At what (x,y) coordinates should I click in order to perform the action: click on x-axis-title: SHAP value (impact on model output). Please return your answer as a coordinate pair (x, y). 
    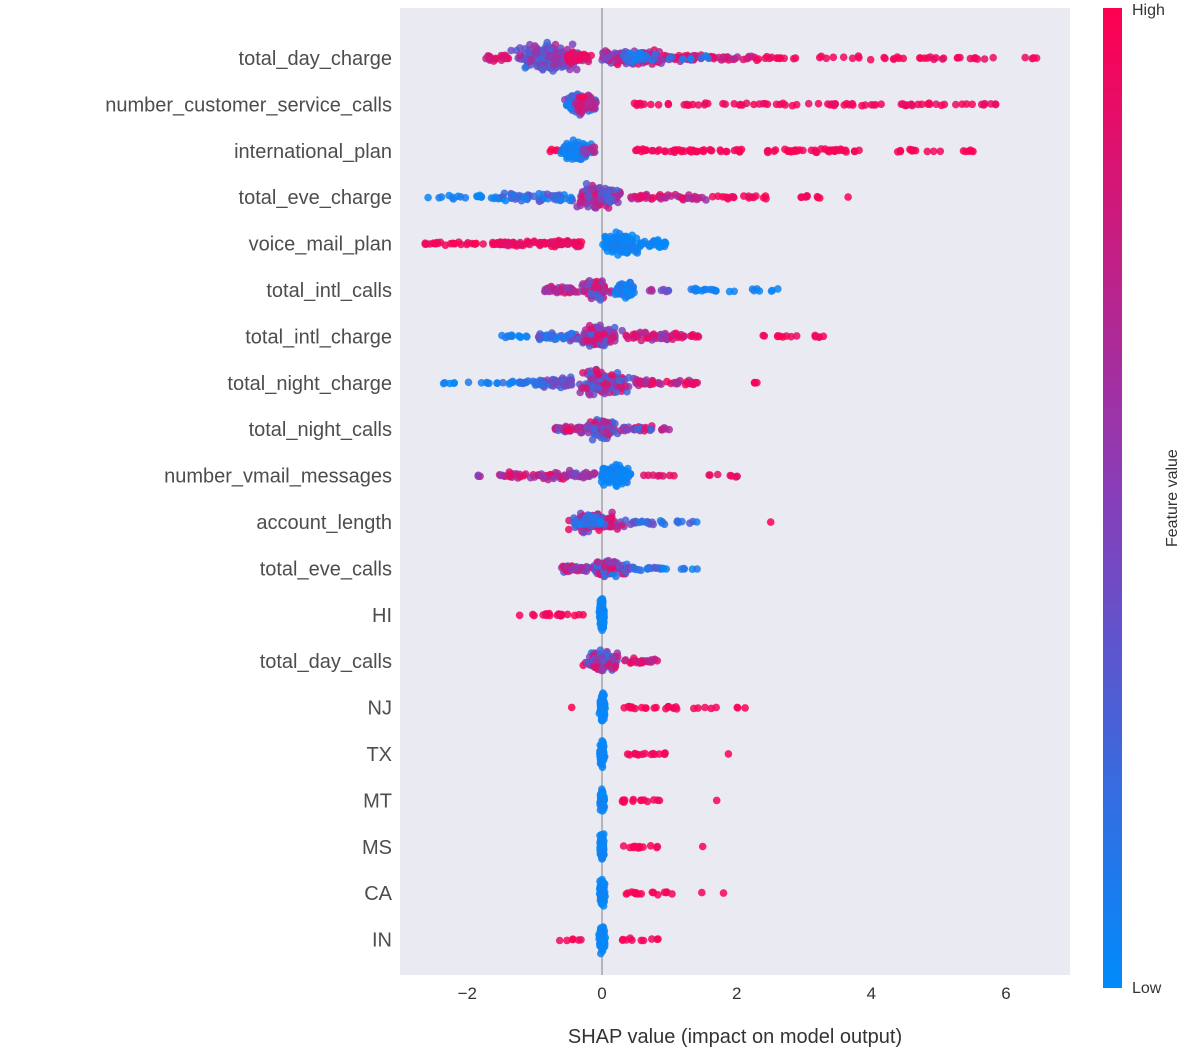
    Looking at the image, I should click on (735, 1037).